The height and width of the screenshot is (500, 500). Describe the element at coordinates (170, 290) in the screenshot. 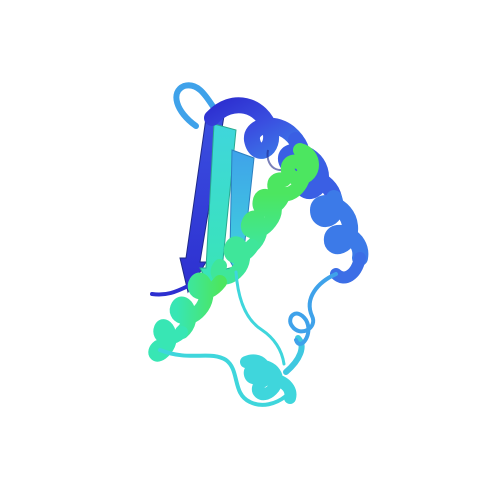

I see `terminal-tail` at that location.